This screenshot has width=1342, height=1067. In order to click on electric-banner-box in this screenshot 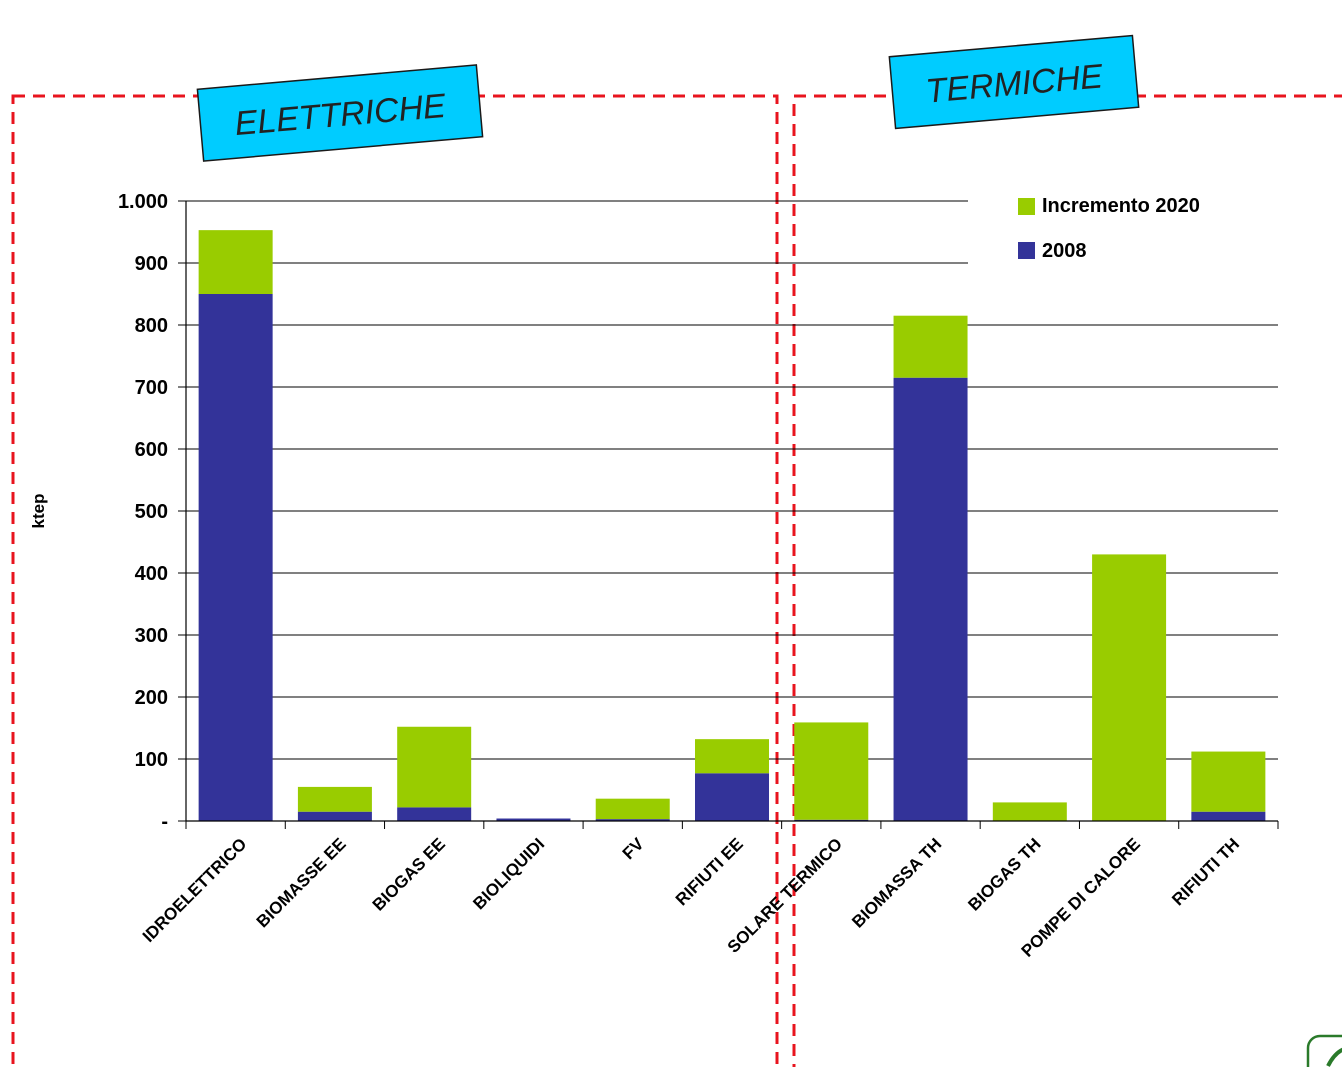, I will do `click(340, 113)`.